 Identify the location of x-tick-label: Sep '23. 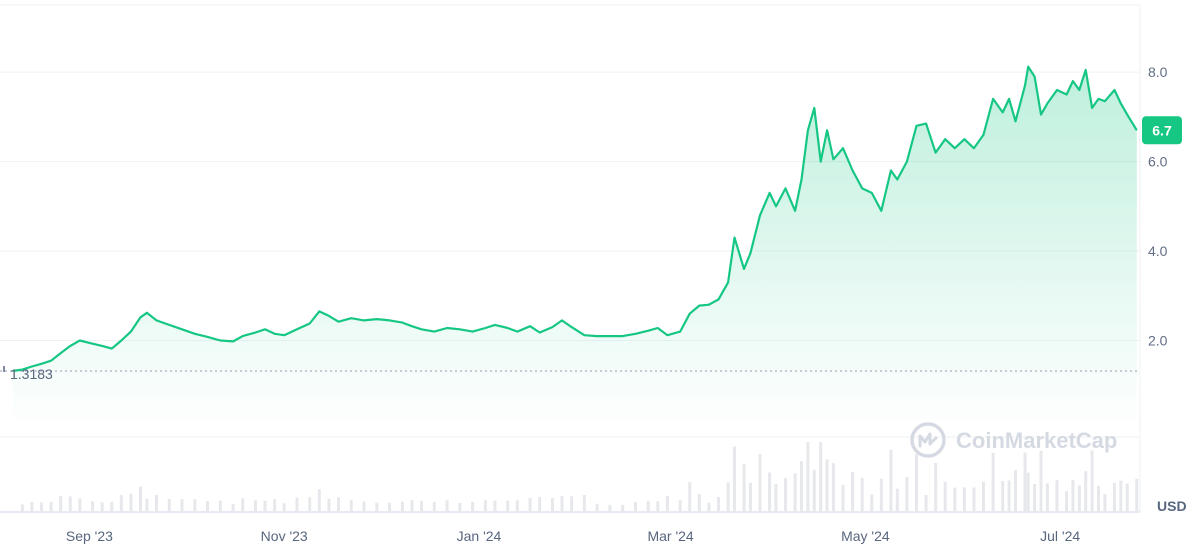
(89, 536).